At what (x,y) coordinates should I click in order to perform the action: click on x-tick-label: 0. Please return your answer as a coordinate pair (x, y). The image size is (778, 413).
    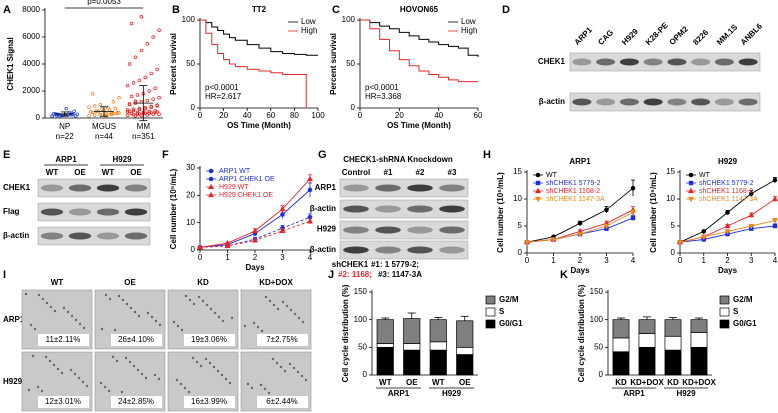
    Looking at the image, I should click on (360, 115).